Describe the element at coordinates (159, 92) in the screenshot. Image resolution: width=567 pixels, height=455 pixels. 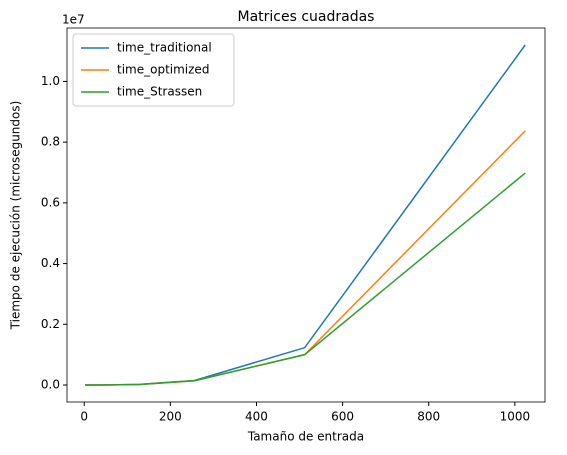
I see `legend-label: time_Strassen` at that location.